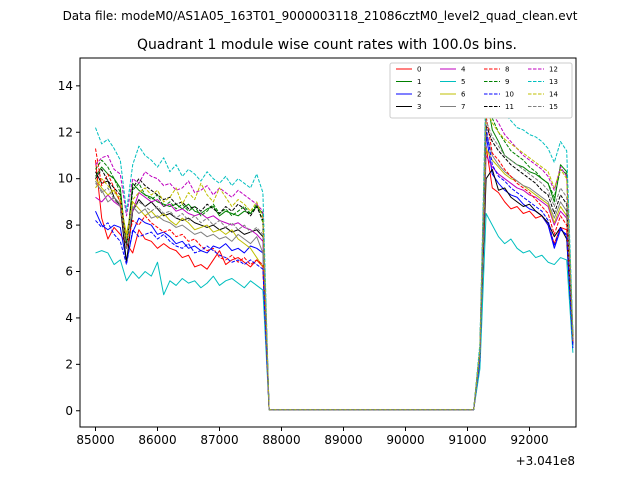  I want to click on legend-label-0: 0, so click(419, 70).